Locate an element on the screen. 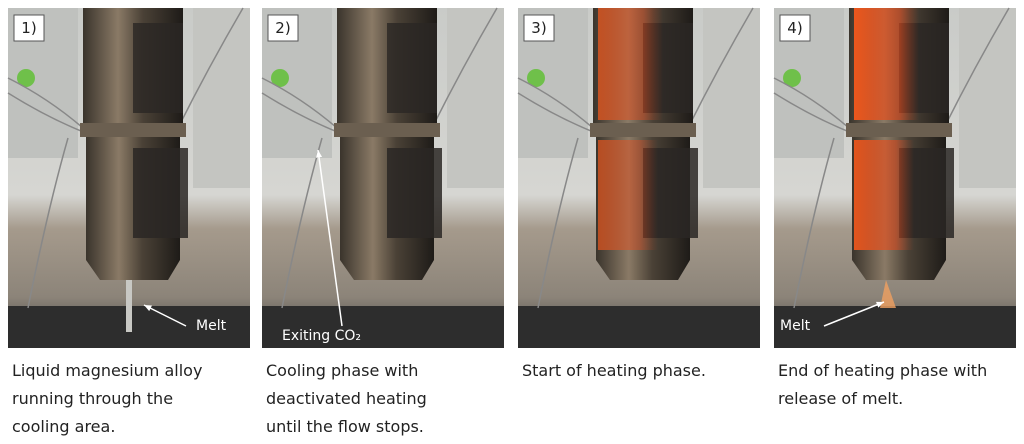 Image resolution: width=1024 pixels, height=444 pixels. annotation: Exiting CO₂ is located at coordinates (321, 336).